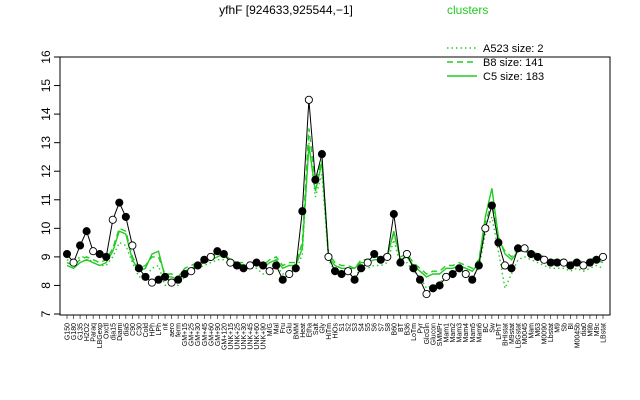  Describe the element at coordinates (597, 330) in the screenshot. I see `x-tick-label: M9c` at that location.